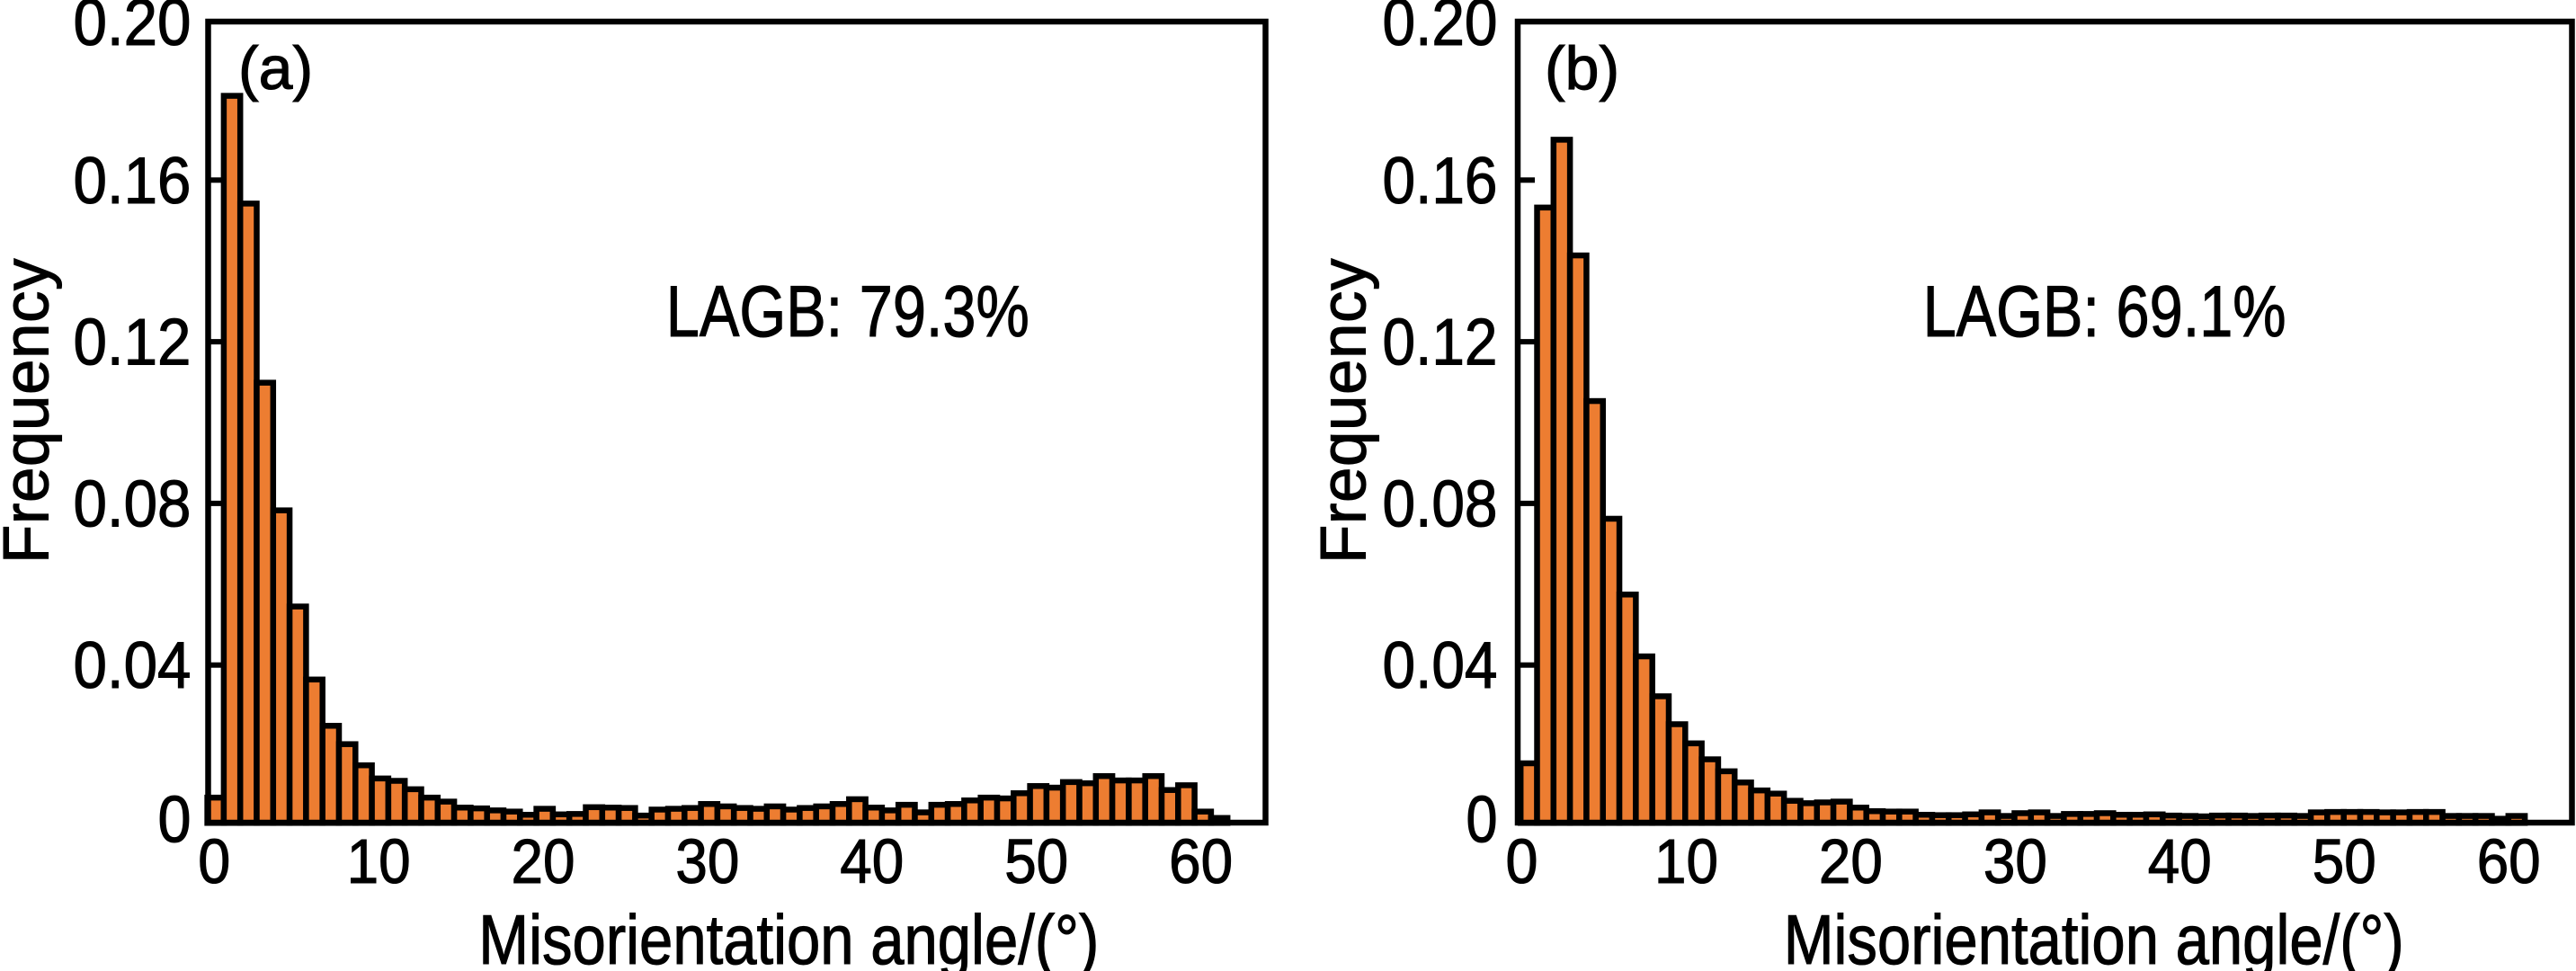 The width and height of the screenshot is (2576, 971). What do you see at coordinates (2105, 312) in the screenshot?
I see `svg-text: LAGB: 69.1%` at bounding box center [2105, 312].